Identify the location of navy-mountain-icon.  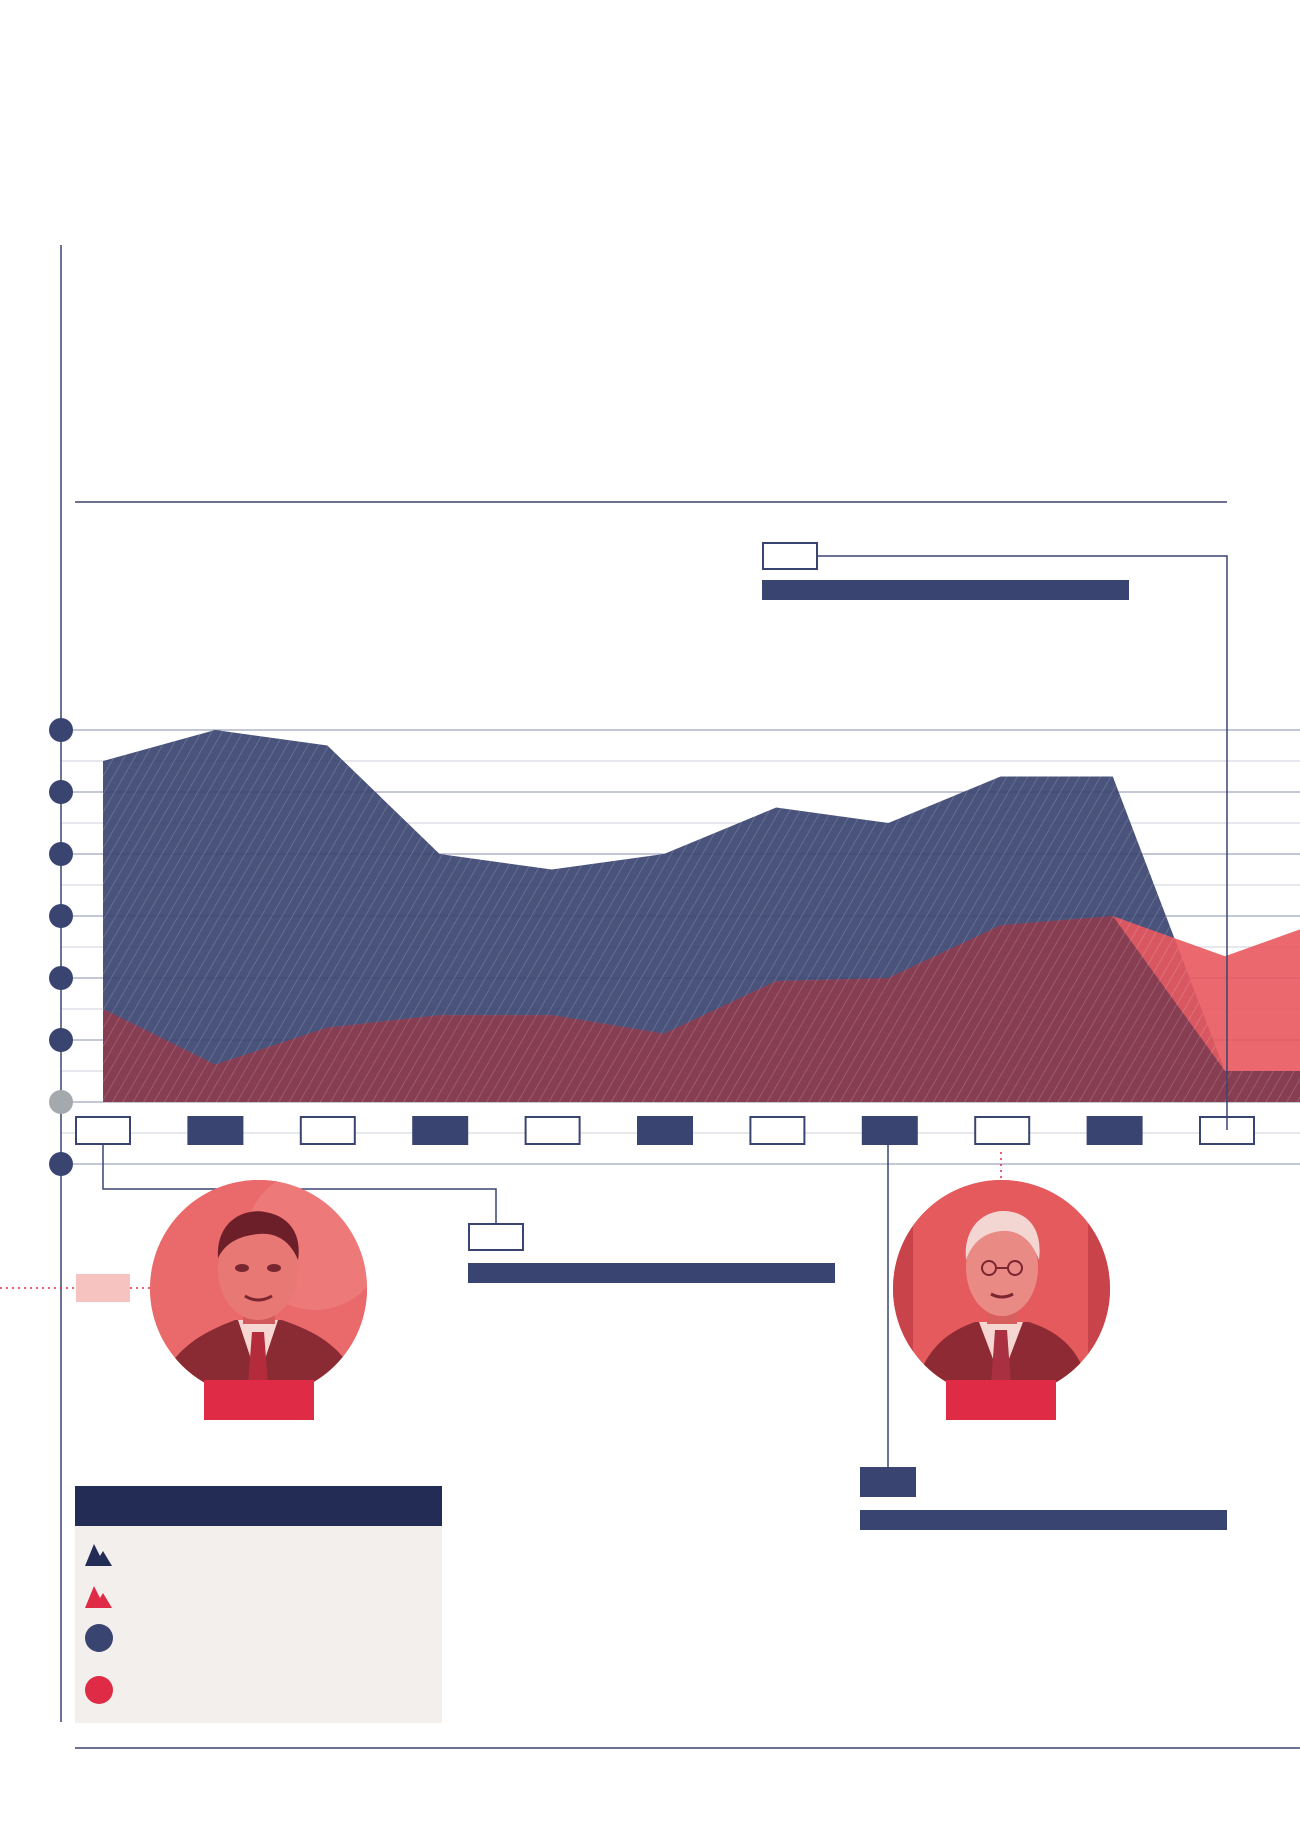
(98, 1555).